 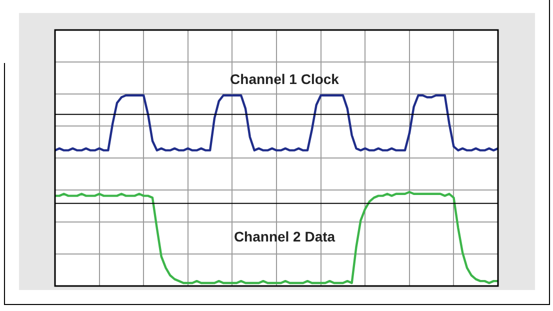 What do you see at coordinates (285, 79) in the screenshot?
I see `series-label: Channel 1 Clock` at bounding box center [285, 79].